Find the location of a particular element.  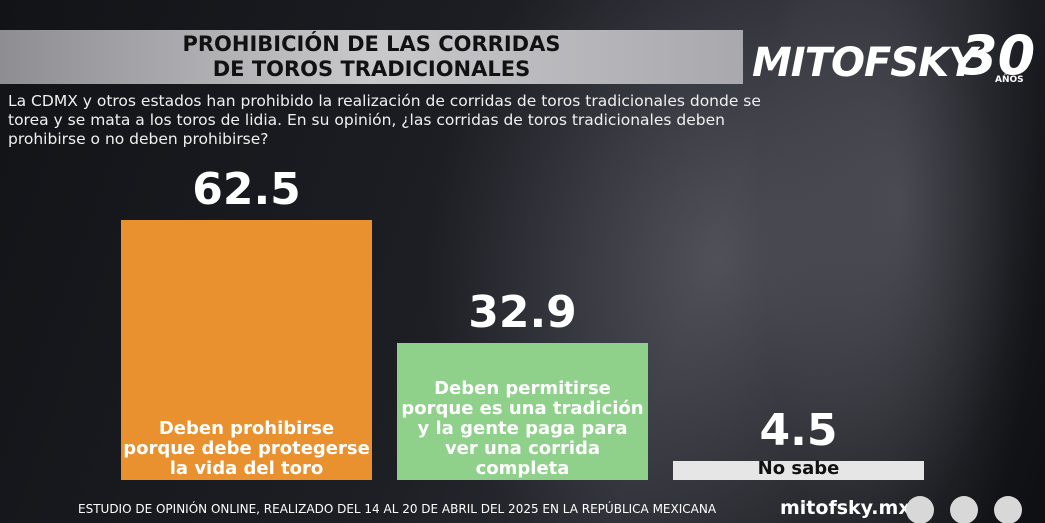

logo-anniversary: 30 is located at coordinates (998, 55).